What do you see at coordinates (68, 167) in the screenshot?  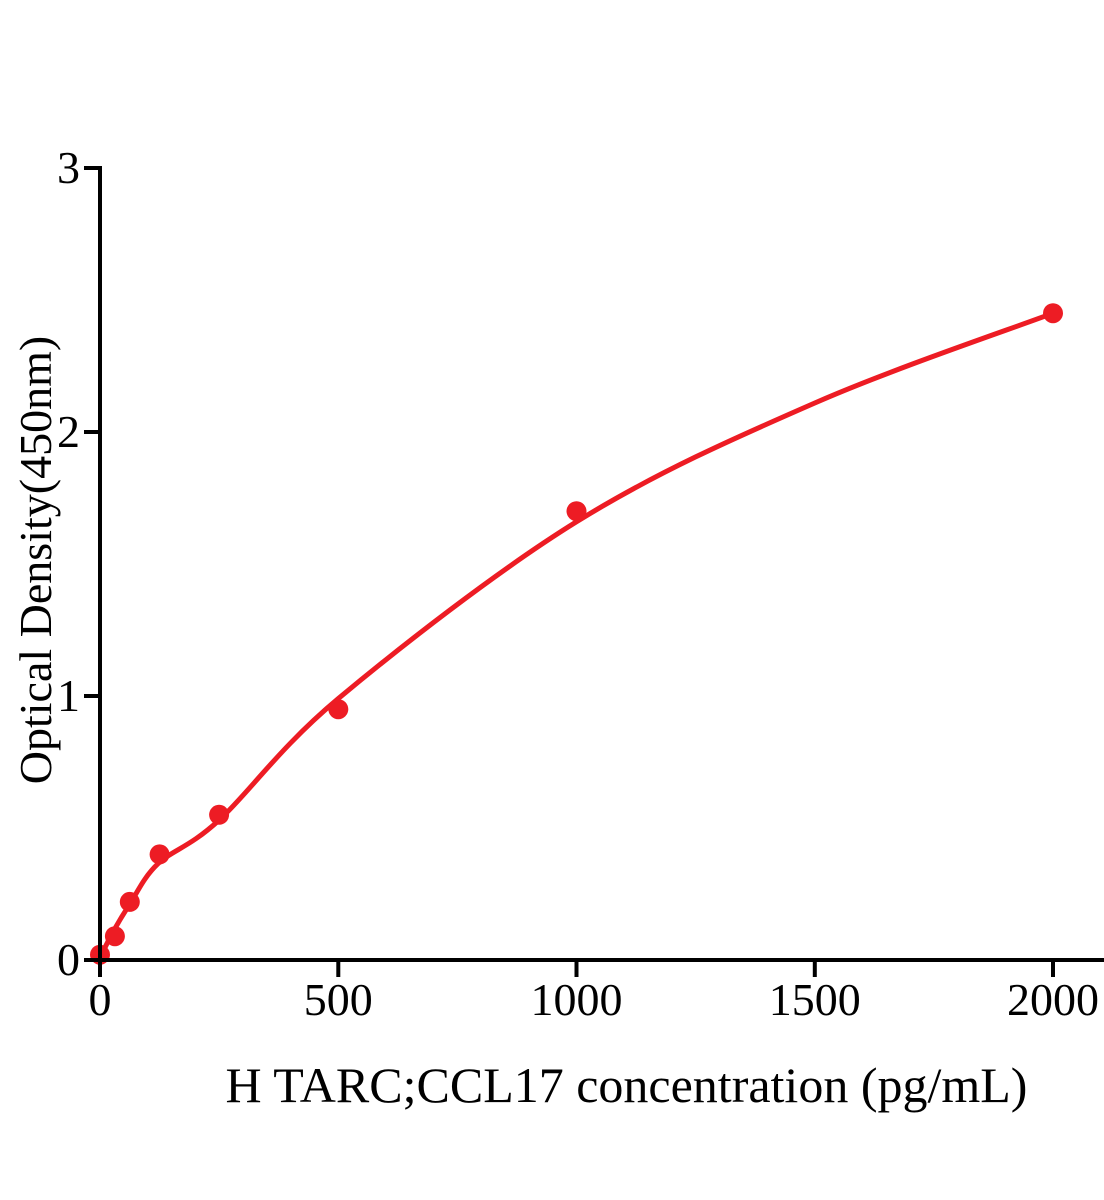 I see `y-tick-label: 3` at bounding box center [68, 167].